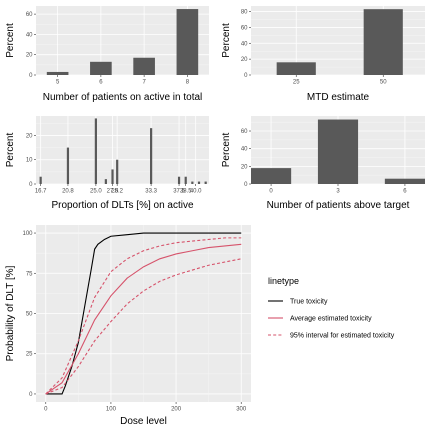  Describe the element at coordinates (29, 315) in the screenshot. I see `y-tick-label: 50` at that location.